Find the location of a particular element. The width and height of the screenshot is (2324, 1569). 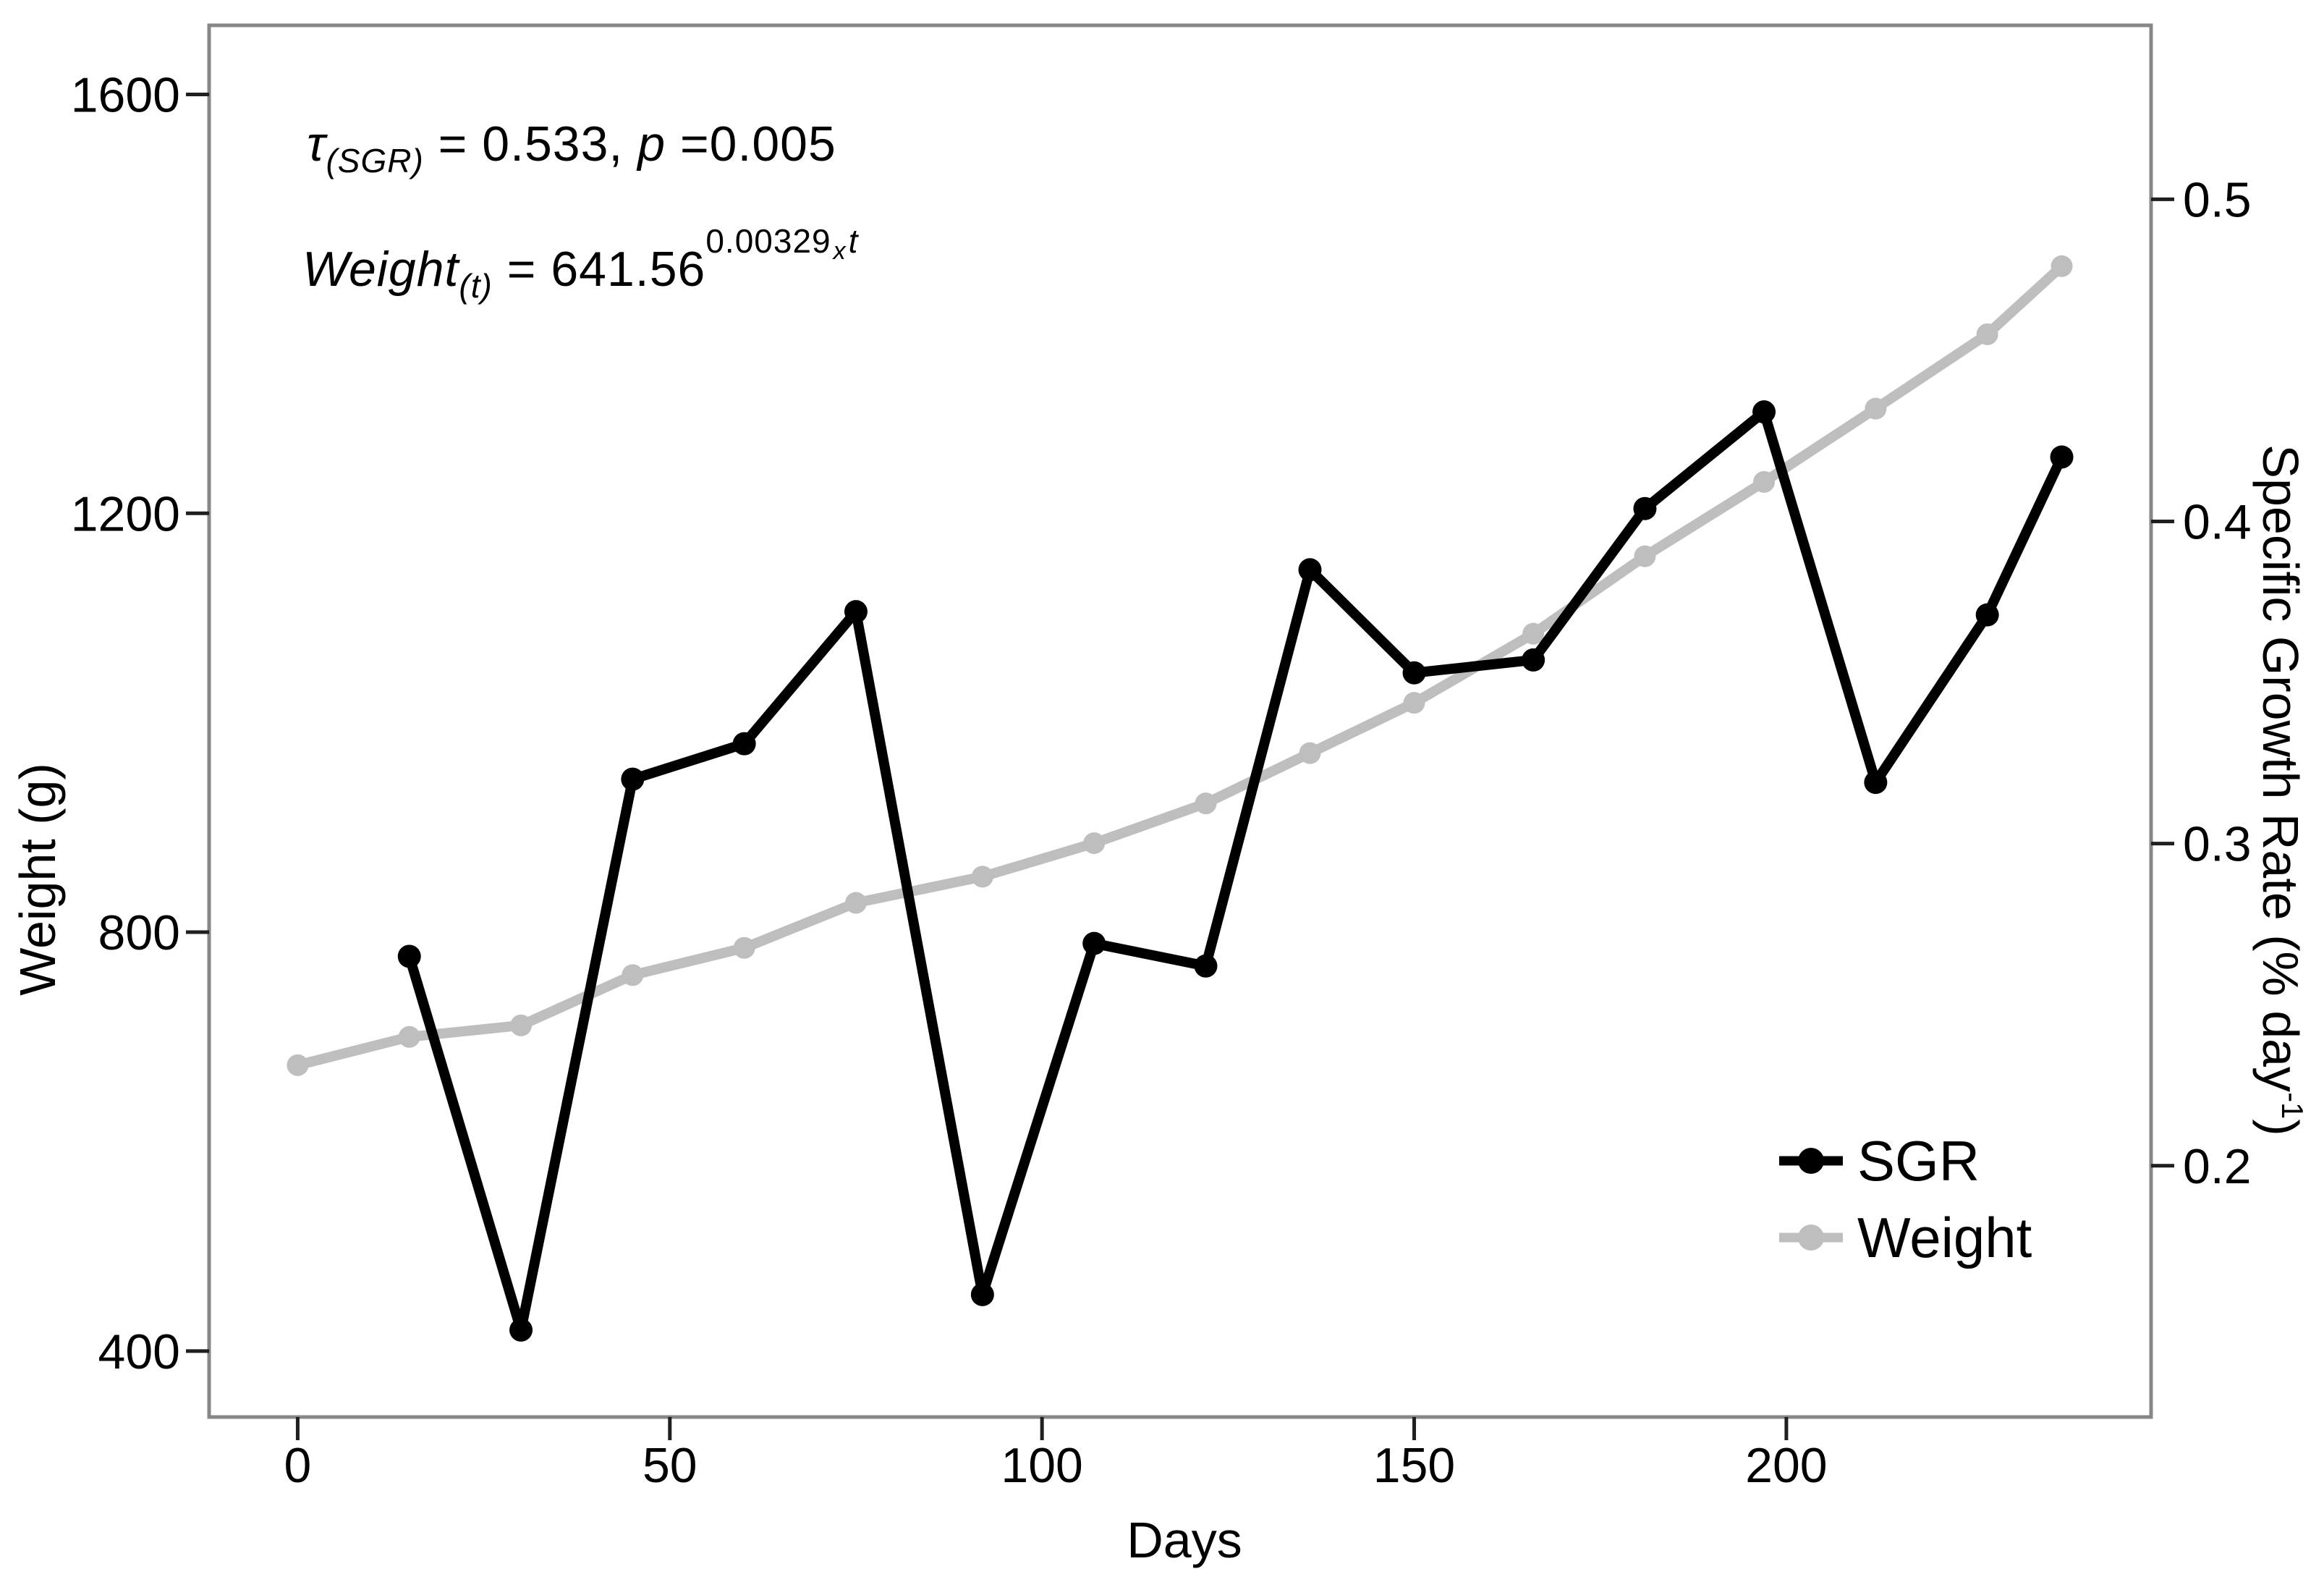

x-axis-title: Days is located at coordinates (1184, 1540).